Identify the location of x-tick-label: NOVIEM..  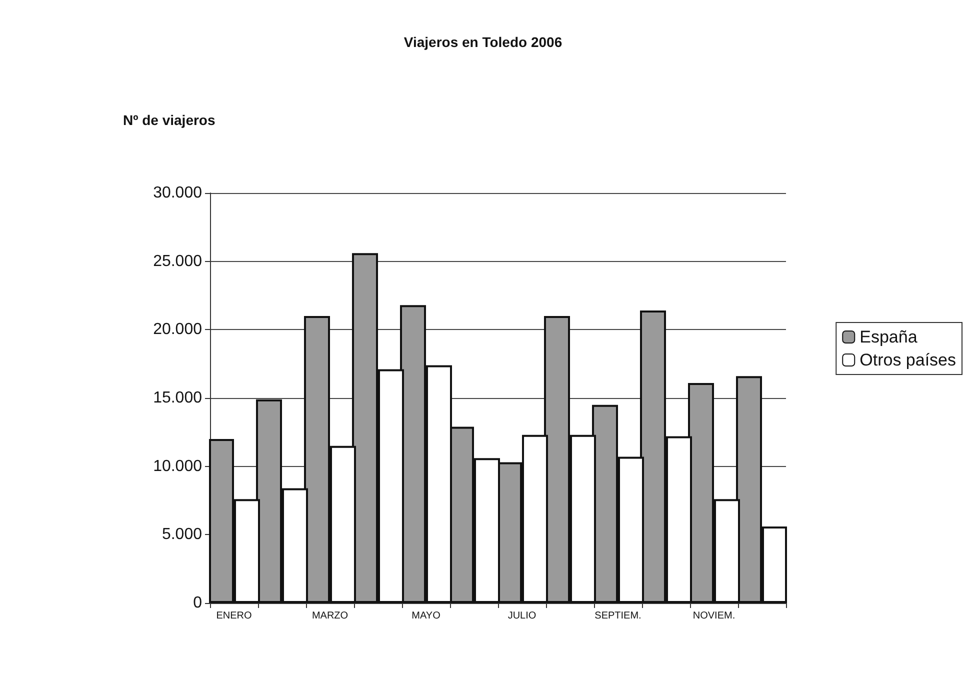
(714, 616).